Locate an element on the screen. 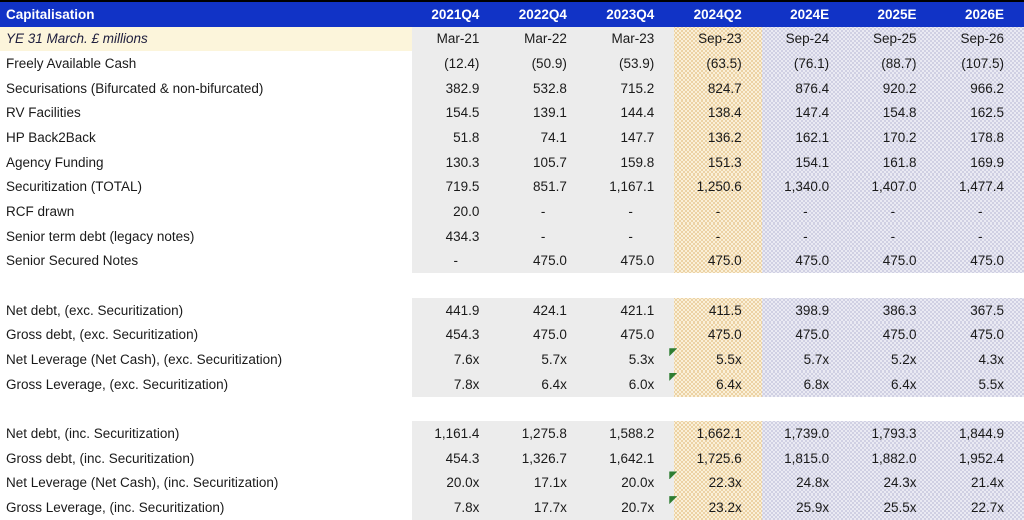  data-cell: 4.3x is located at coordinates (980, 359).